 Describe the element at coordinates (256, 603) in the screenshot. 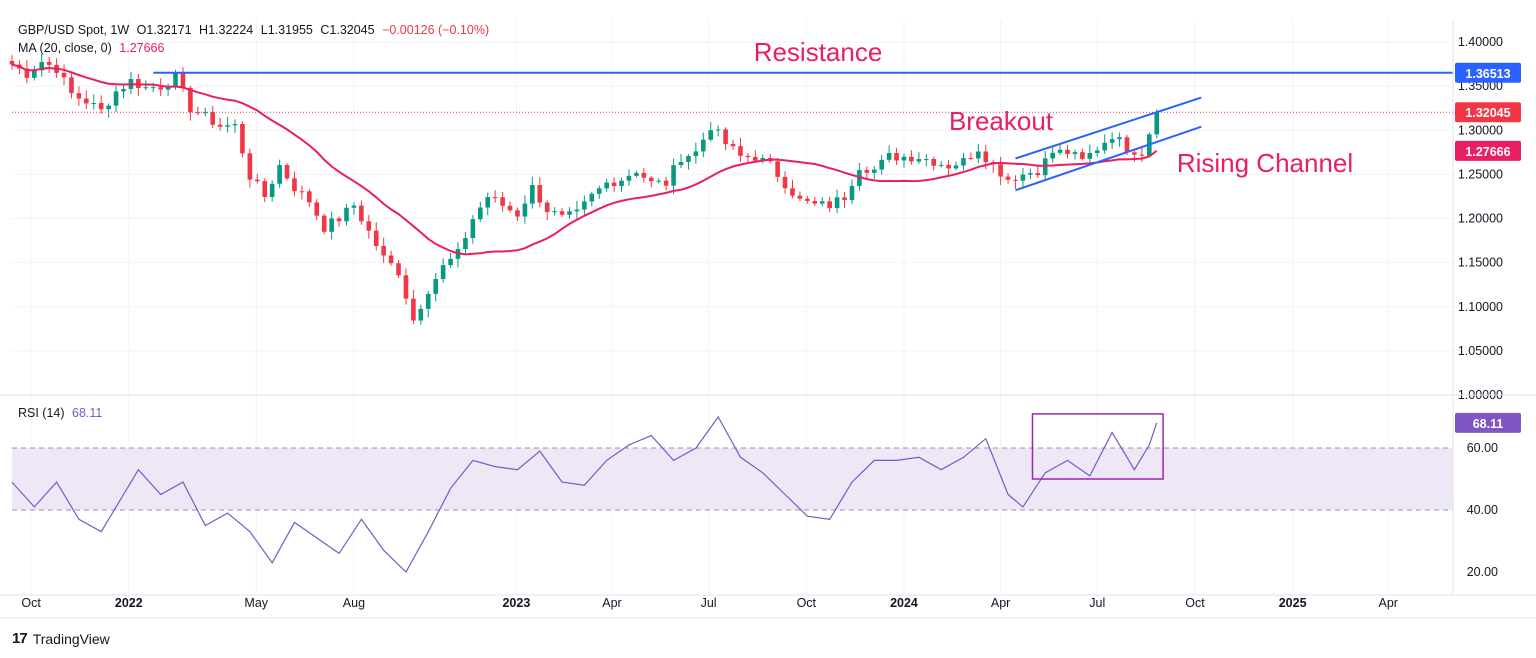

I see `time-tick-label: May` at that location.